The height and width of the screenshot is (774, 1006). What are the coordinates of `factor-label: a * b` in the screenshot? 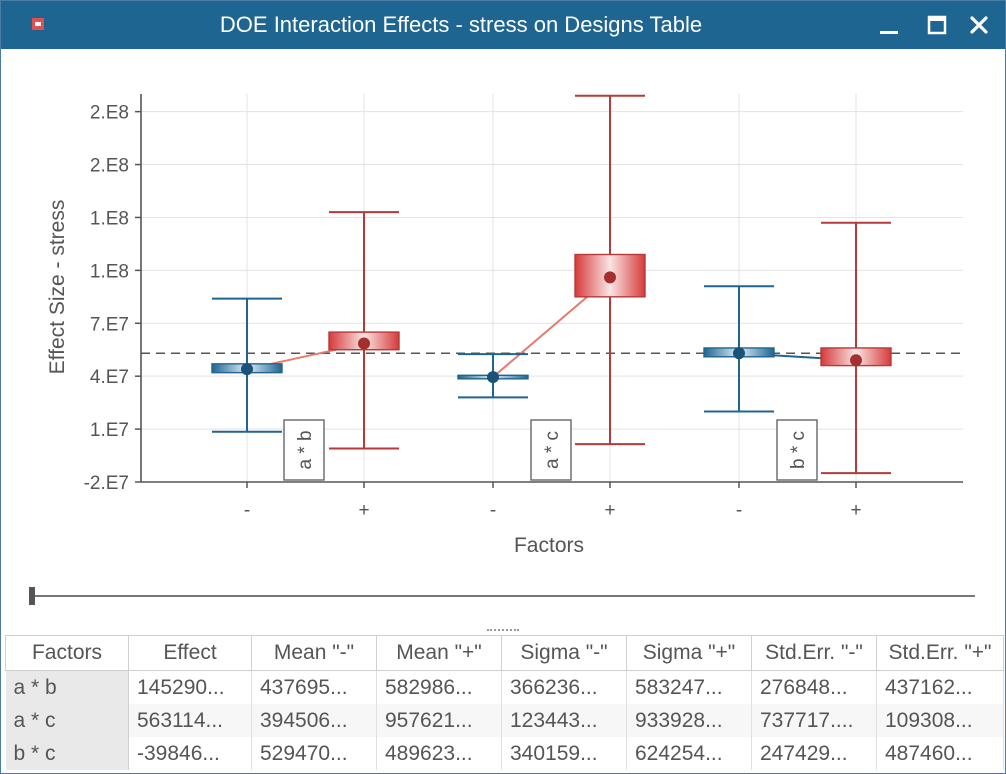 It's located at (304, 450).